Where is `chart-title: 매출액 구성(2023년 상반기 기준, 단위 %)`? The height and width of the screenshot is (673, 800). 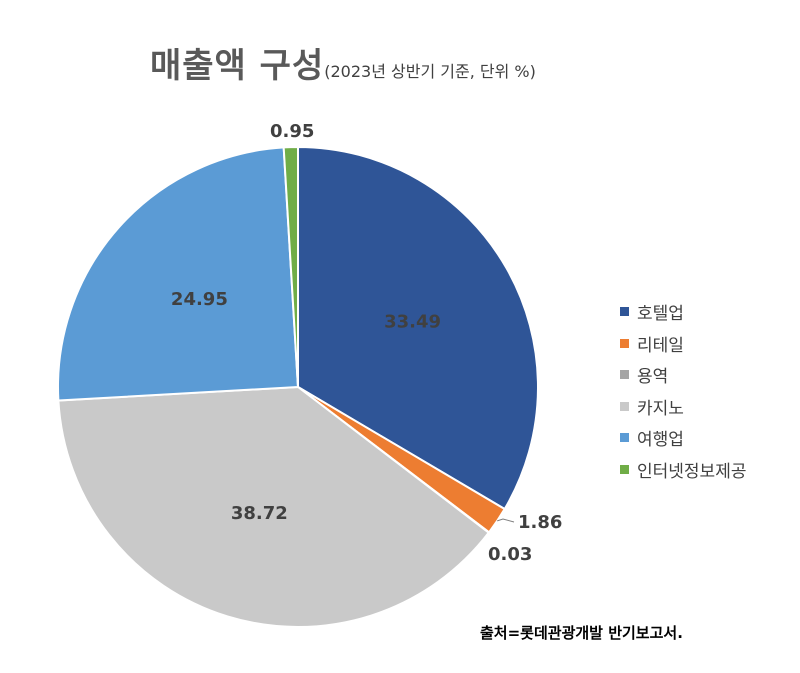 chart-title: 매출액 구성(2023년 상반기 기준, 단위 %) is located at coordinates (343, 62).